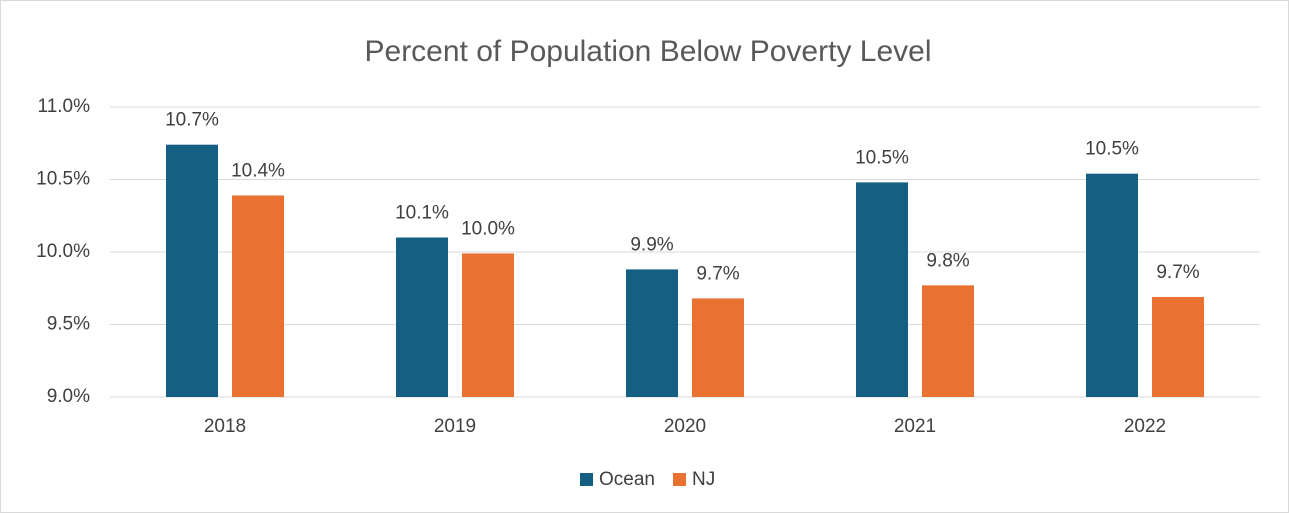 The height and width of the screenshot is (513, 1289). Describe the element at coordinates (64, 106) in the screenshot. I see `y-tick-label: 11.0%` at that location.